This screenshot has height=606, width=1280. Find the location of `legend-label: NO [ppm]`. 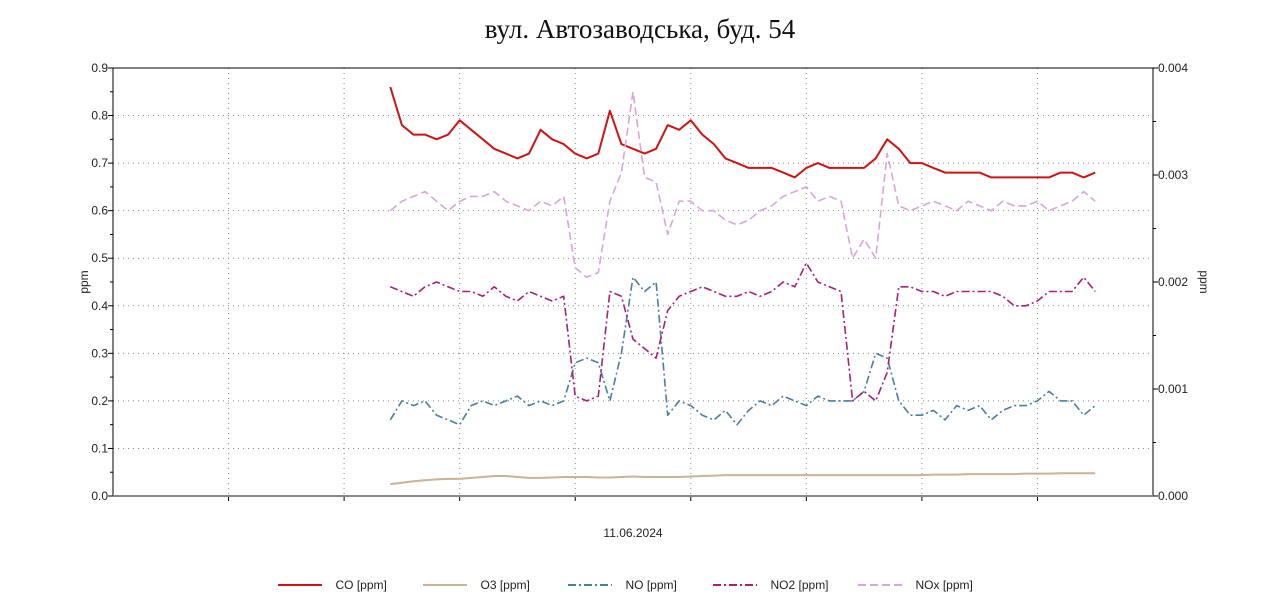

legend-label: NO [ppm] is located at coordinates (651, 585).